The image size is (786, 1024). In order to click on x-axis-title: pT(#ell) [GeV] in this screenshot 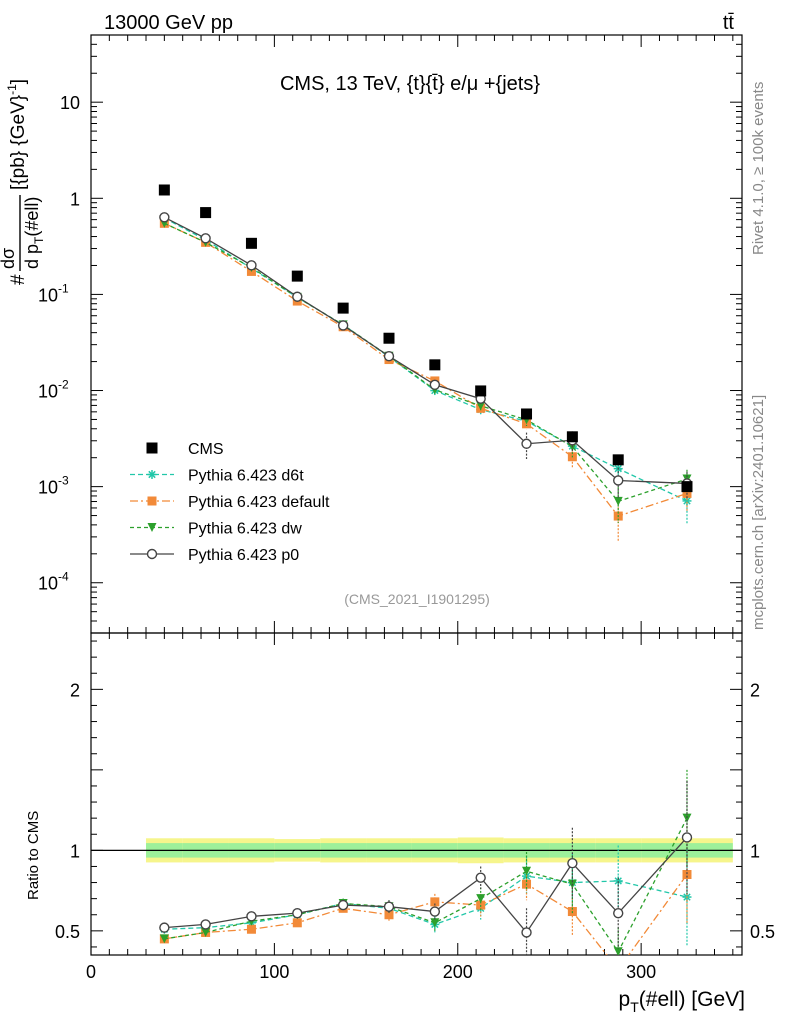, I will do `click(682, 1001)`.